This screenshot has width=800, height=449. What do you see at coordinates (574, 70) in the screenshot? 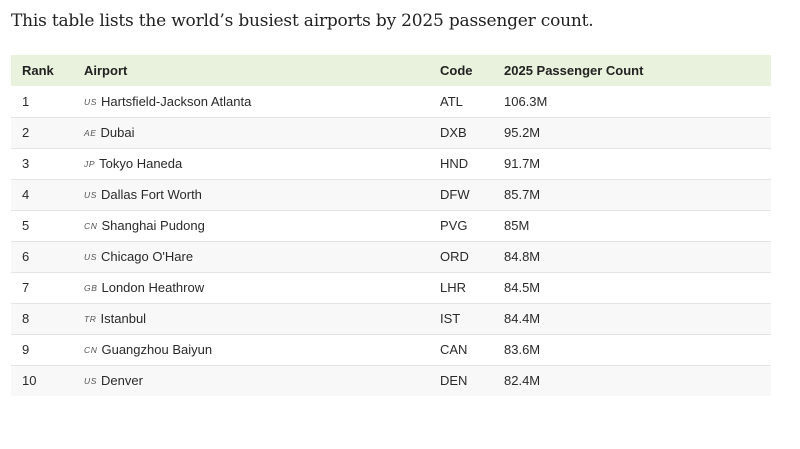
I see `header-passenger-count: 2025 Passenger Count` at bounding box center [574, 70].